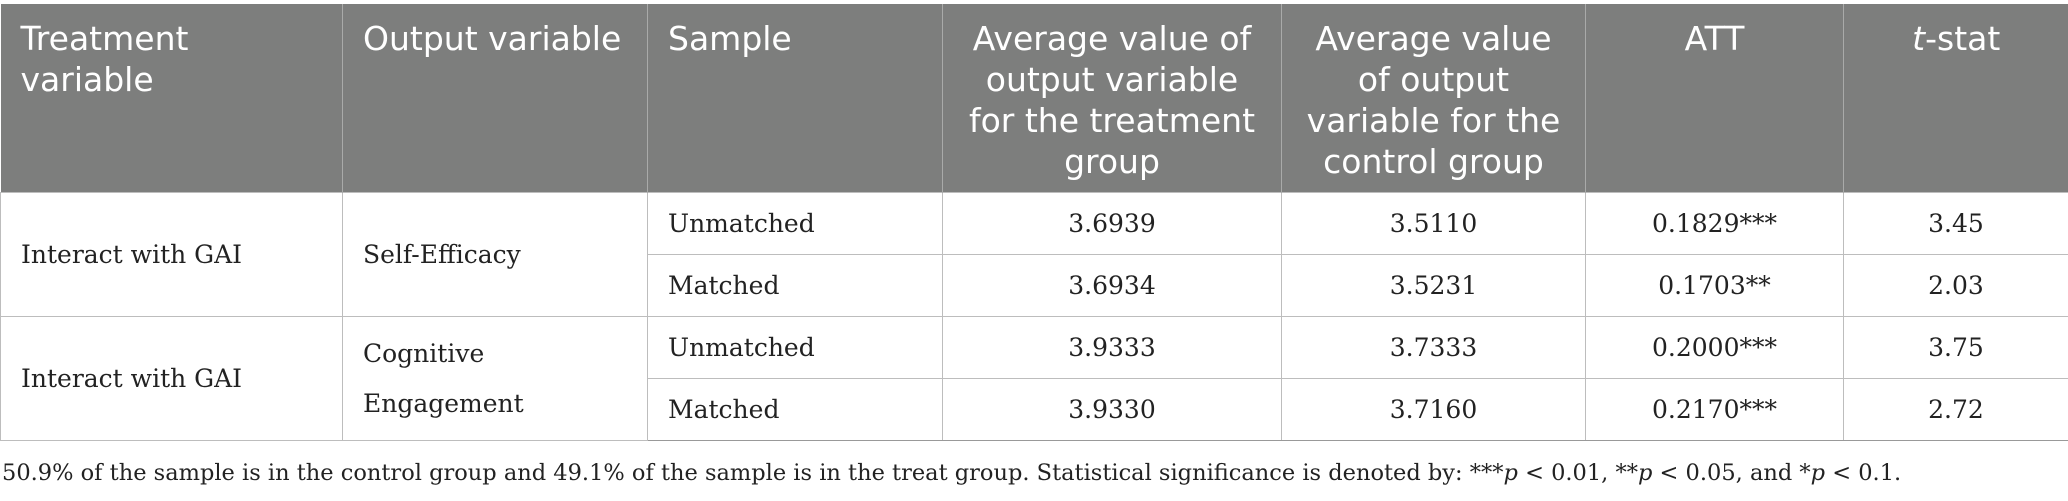 This screenshot has height=501, width=2068. Describe the element at coordinates (1955, 409) in the screenshot. I see `t-stat-cell: 2.72` at that location.